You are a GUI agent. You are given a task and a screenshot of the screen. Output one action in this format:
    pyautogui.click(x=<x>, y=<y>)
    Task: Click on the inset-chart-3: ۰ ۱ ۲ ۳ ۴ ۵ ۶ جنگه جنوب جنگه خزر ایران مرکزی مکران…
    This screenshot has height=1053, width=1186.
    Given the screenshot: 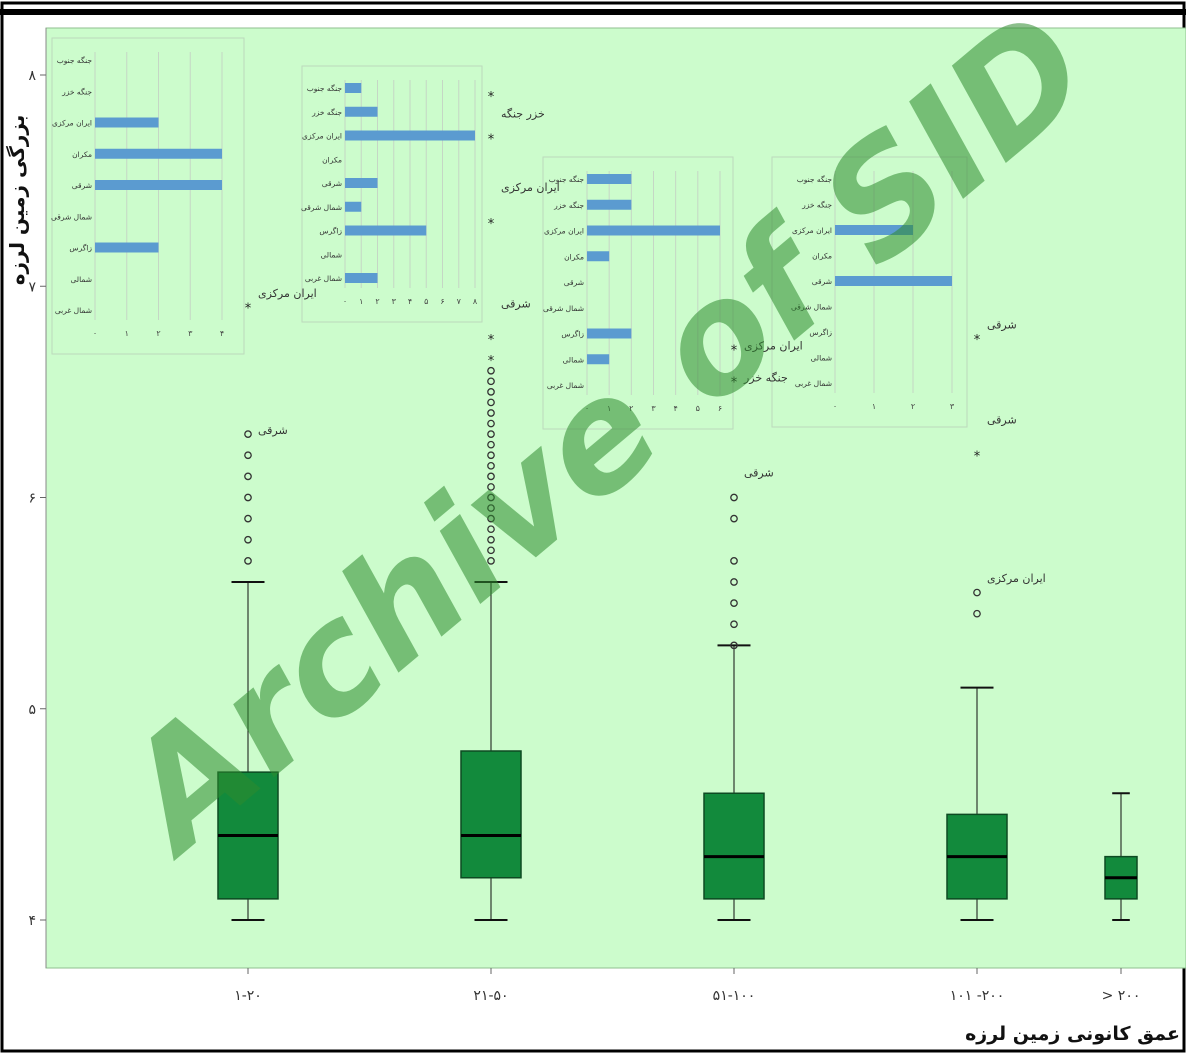 What is the action you would take?
    pyautogui.click(x=638, y=293)
    